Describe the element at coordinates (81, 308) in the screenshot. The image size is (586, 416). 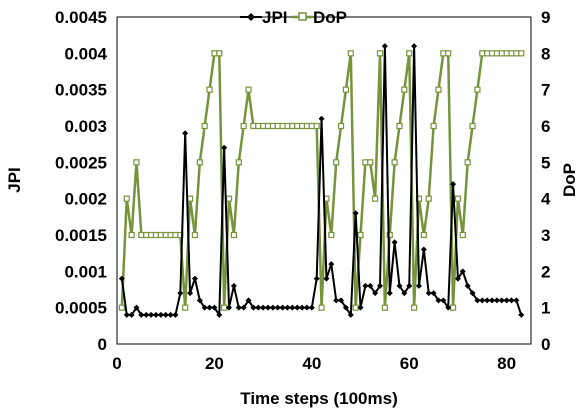
I see `y-left-tick-label: 0.0005` at that location.